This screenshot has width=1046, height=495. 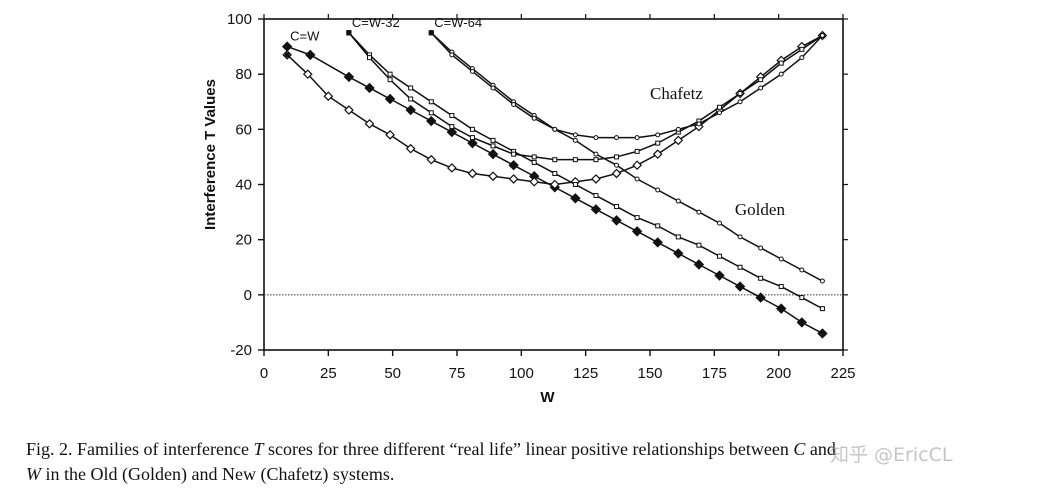 I want to click on annotation-chafetz: Chafetz, so click(x=676, y=93).